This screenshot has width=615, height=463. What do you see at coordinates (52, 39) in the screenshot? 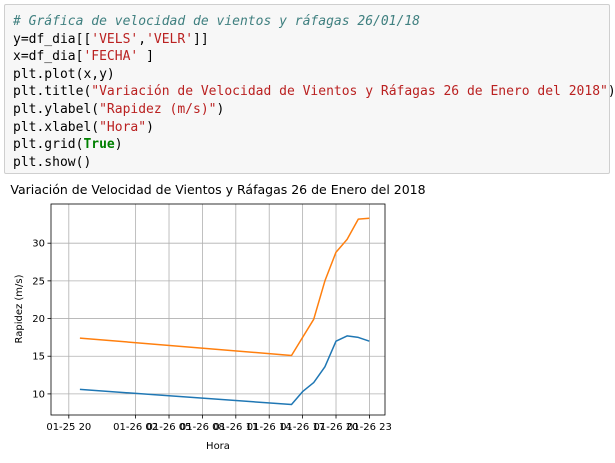
I see `code-token: y=df_dia[[` at bounding box center [52, 39].